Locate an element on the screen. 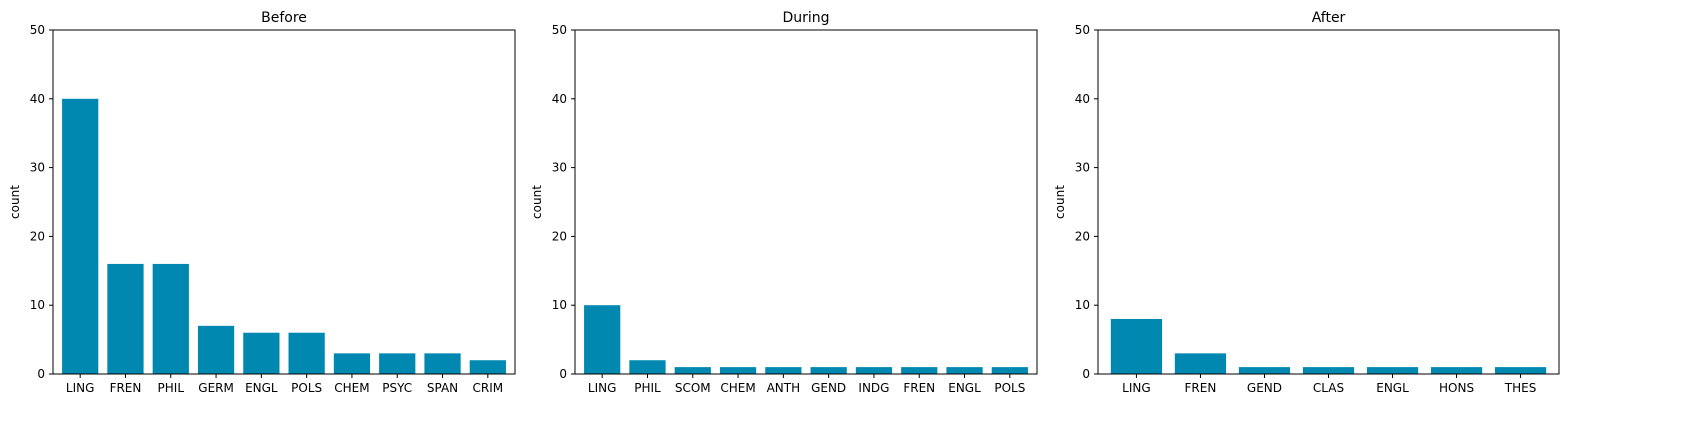  chart-title: After is located at coordinates (1329, 18).